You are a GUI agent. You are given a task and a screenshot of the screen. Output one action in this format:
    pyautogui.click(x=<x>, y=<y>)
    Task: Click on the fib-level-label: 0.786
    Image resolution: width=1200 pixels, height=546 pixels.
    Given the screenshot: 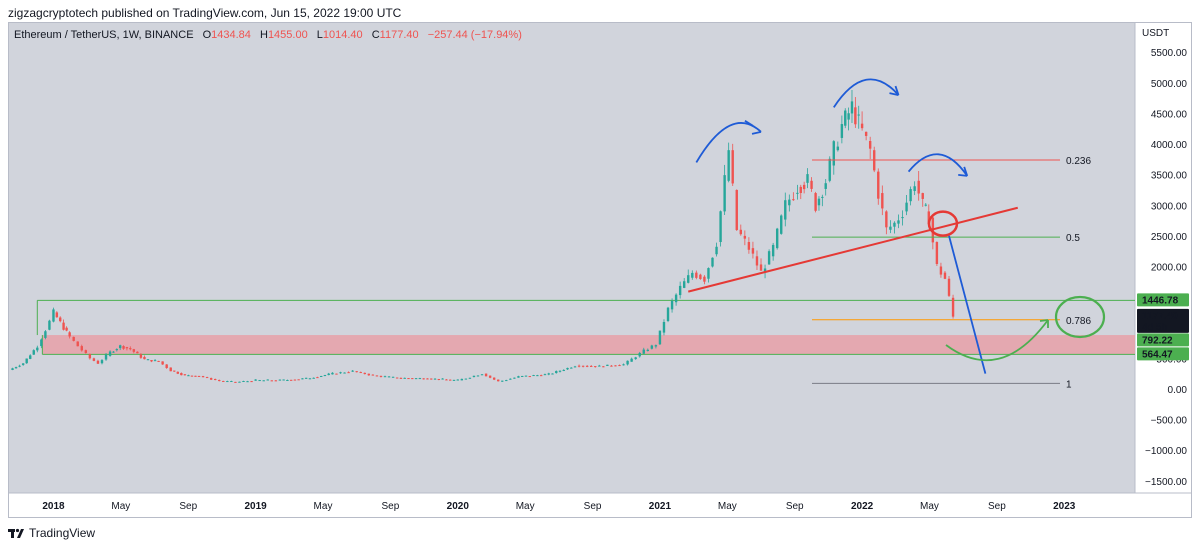 What is the action you would take?
    pyautogui.click(x=1078, y=321)
    